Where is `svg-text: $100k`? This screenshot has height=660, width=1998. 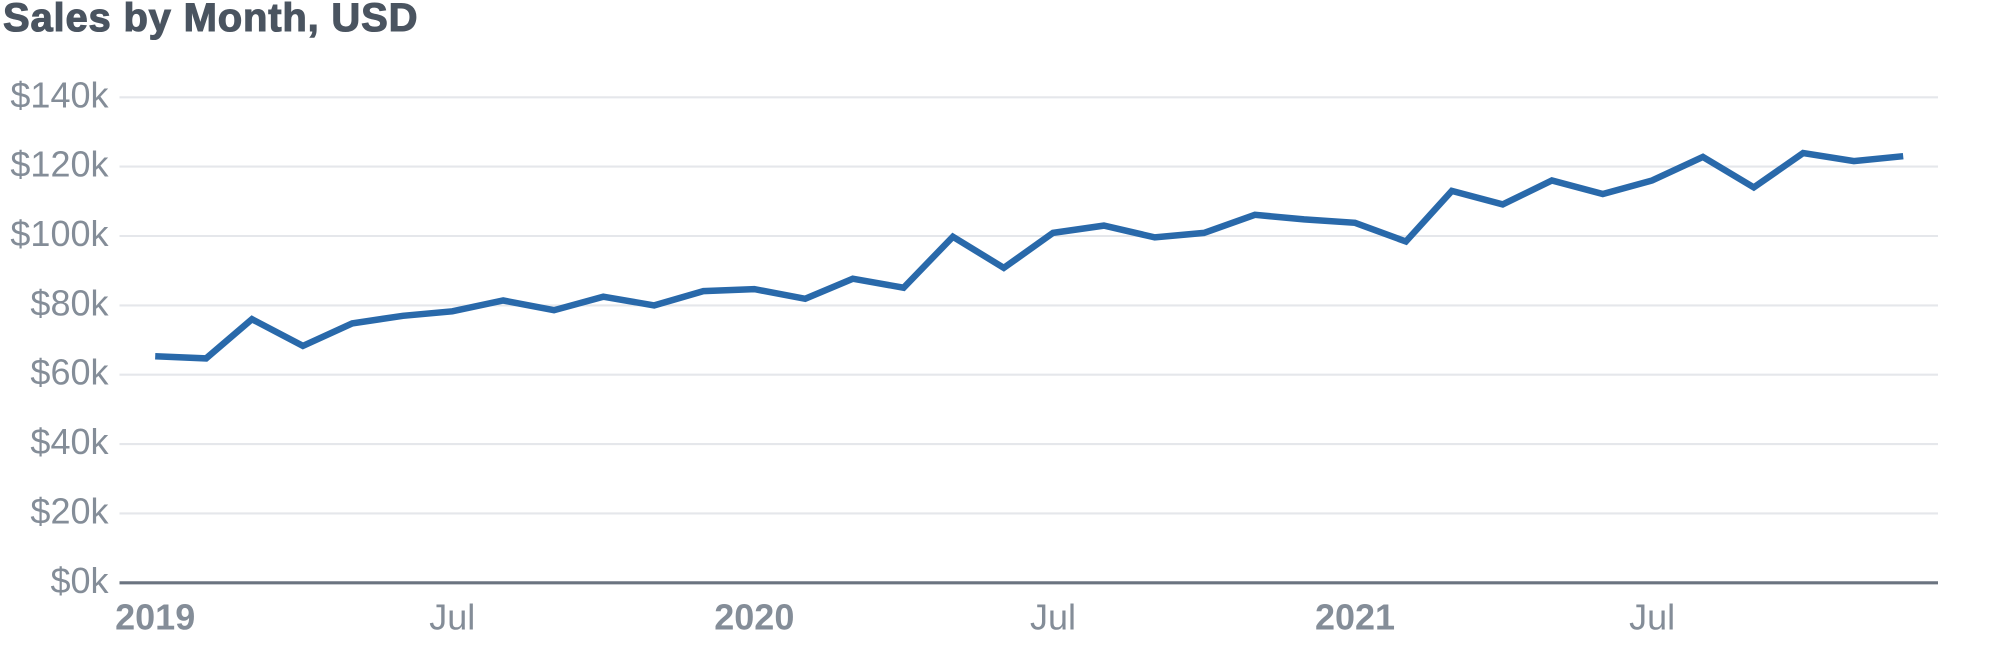
svg-text: $100k is located at coordinates (59, 233).